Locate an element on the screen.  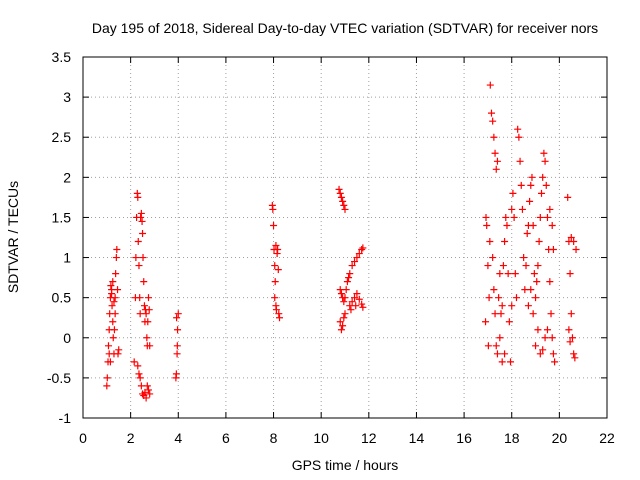
y-tick-label: 1.5 is located at coordinates (62, 217).